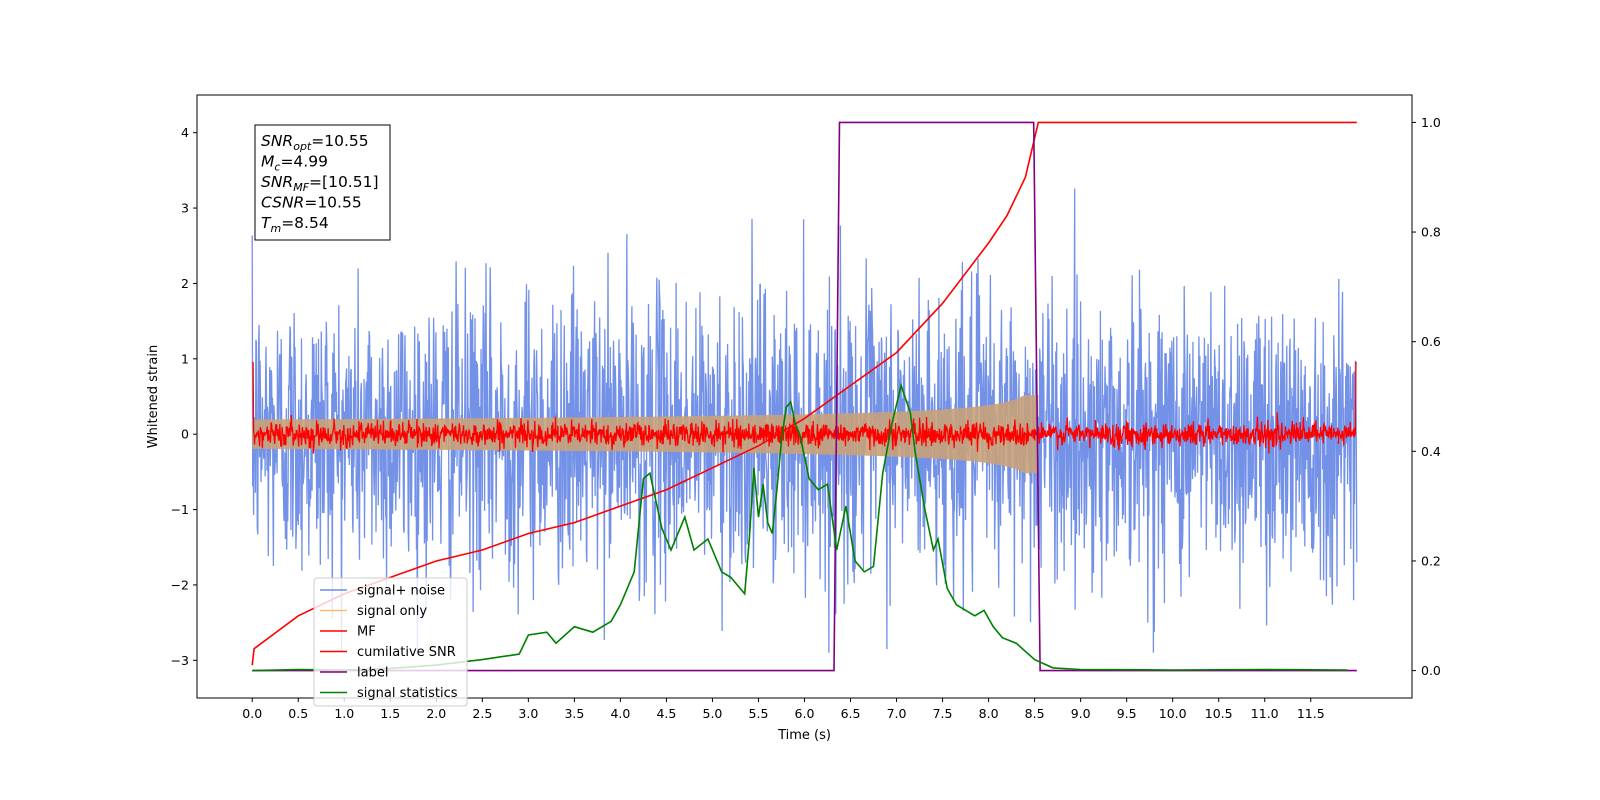 This screenshot has width=1600, height=800. Describe the element at coordinates (1081, 713) in the screenshot. I see `x-tick-label: 9.0` at that location.